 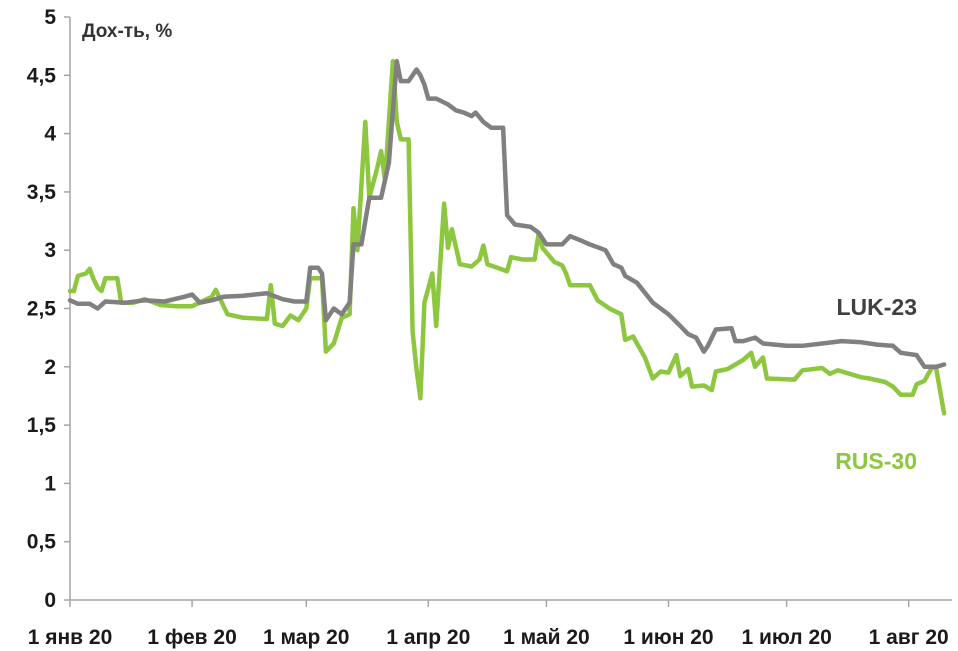 What do you see at coordinates (42, 425) in the screenshot?
I see `y-tick-label: 1,5` at bounding box center [42, 425].